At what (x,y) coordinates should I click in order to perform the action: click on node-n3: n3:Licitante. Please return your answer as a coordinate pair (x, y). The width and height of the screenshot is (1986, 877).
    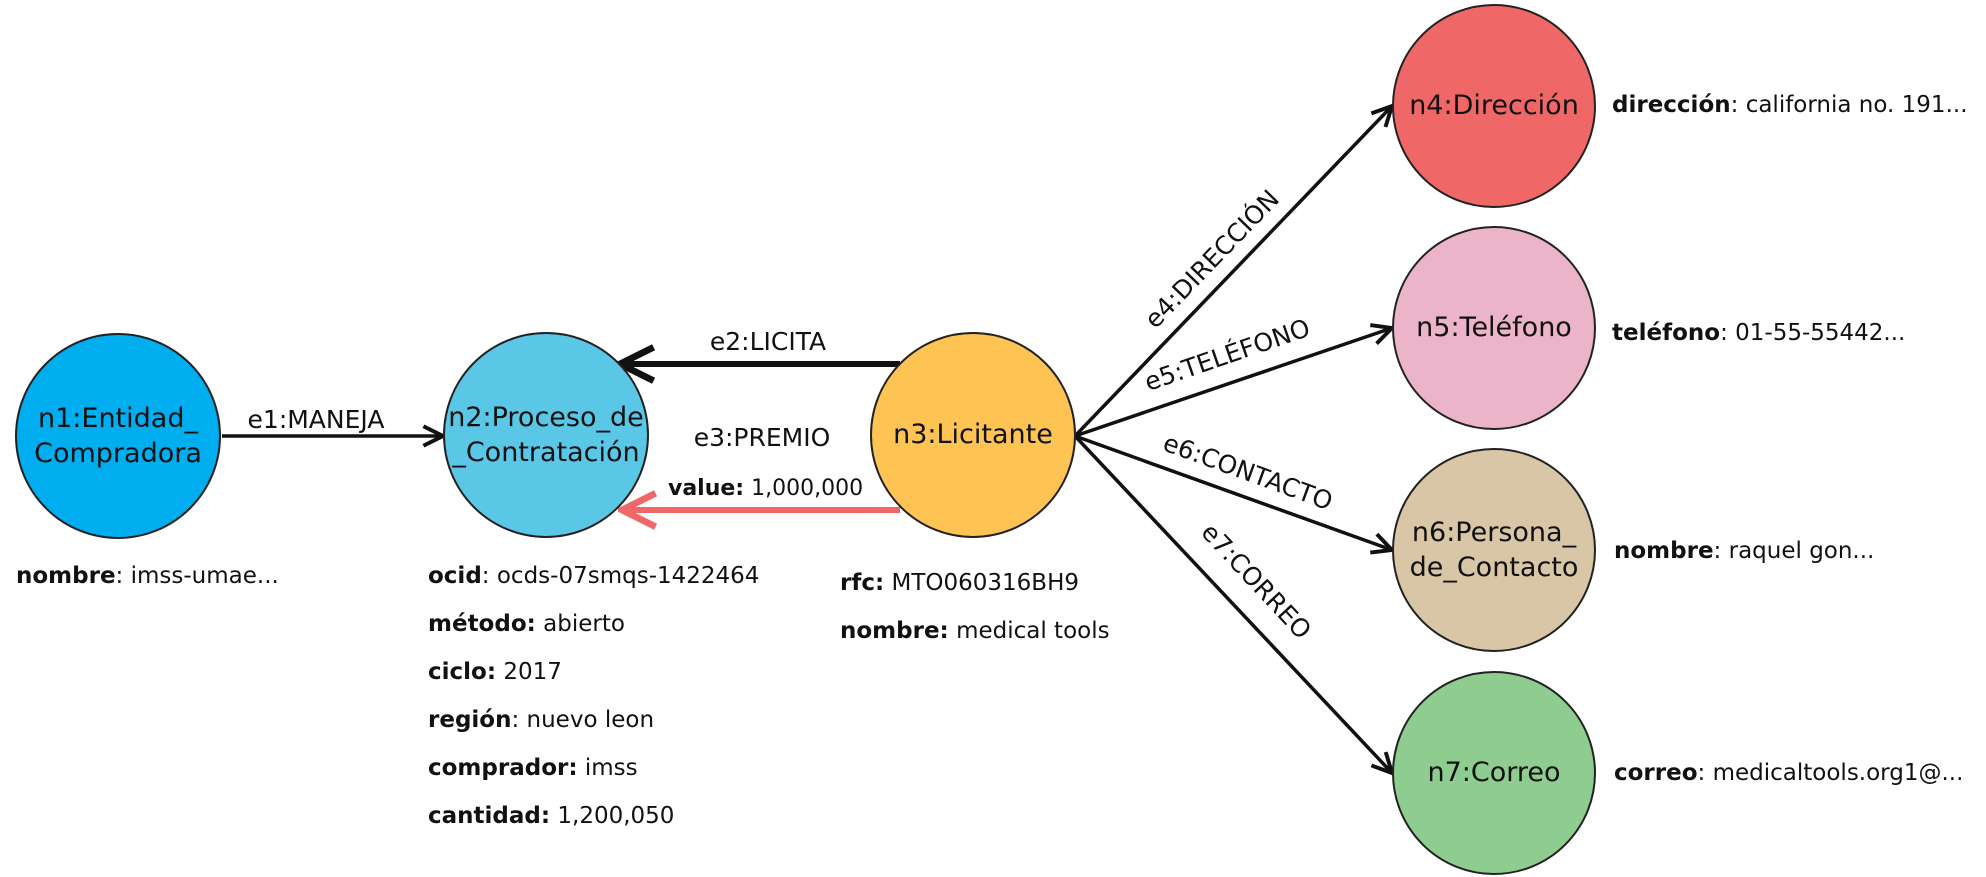
    Looking at the image, I should click on (973, 435).